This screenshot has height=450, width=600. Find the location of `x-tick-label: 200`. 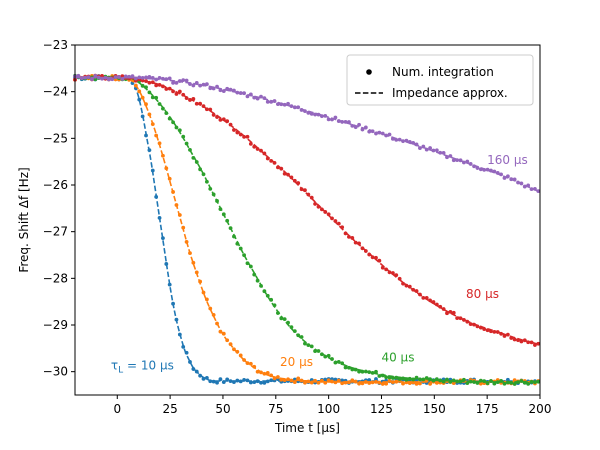

x-tick-label: 200 is located at coordinates (540, 409).